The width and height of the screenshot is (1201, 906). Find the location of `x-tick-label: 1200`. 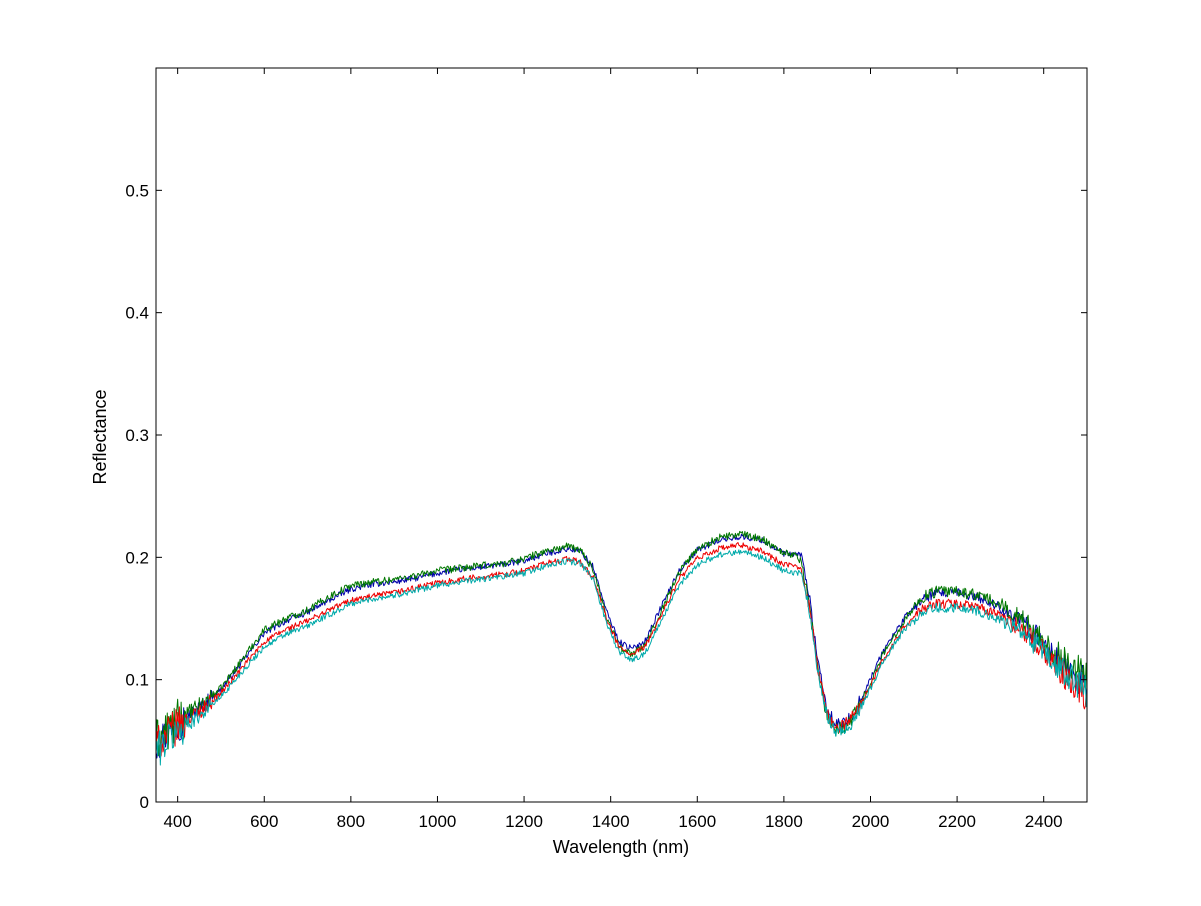

x-tick-label: 1200 is located at coordinates (524, 821).